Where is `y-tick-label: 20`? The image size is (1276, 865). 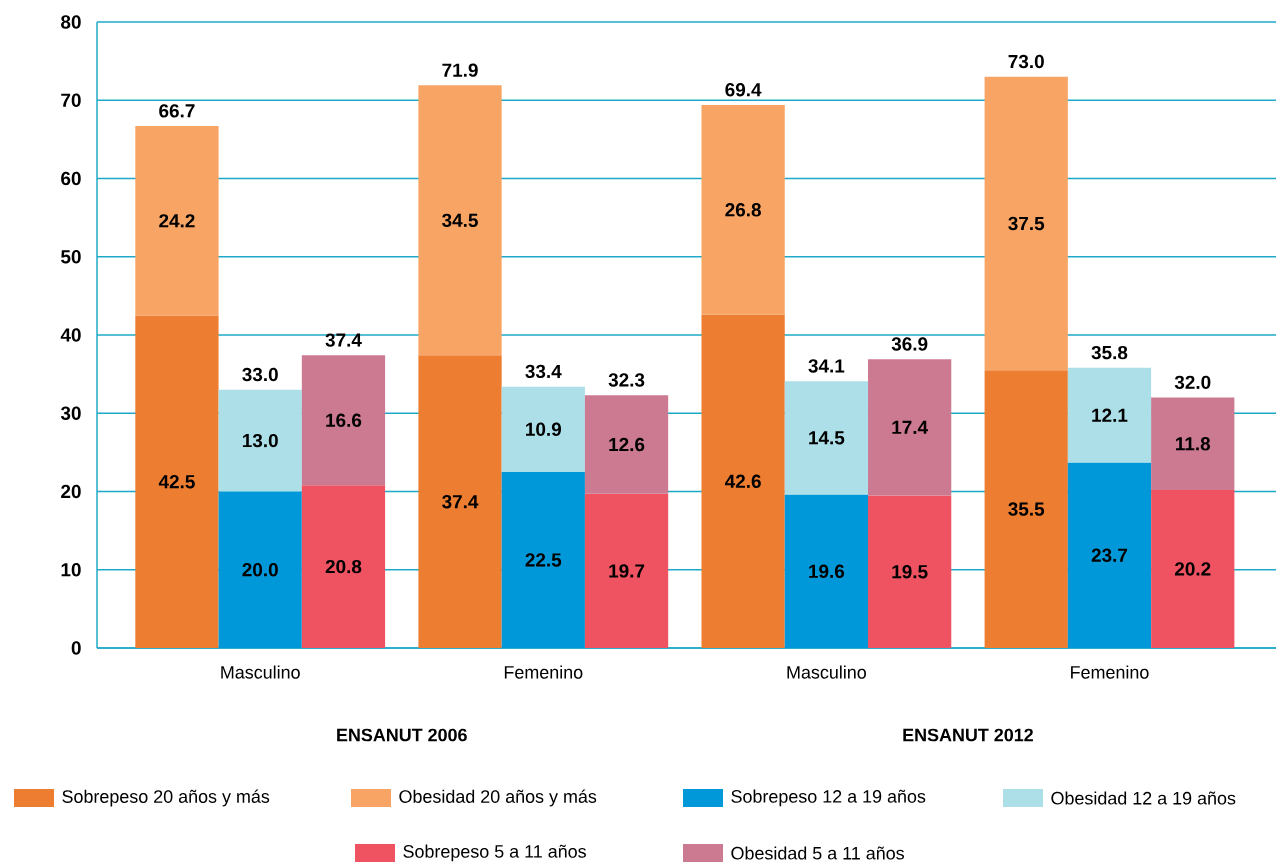 y-tick-label: 20 is located at coordinates (71, 491).